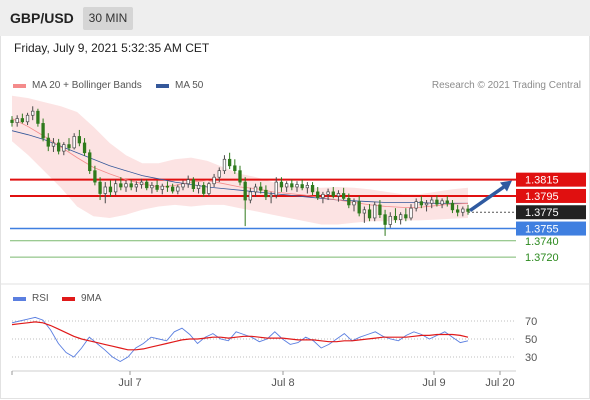 The image size is (590, 400). Describe the element at coordinates (542, 242) in the screenshot. I see `level-label-4: 1.3740` at that location.